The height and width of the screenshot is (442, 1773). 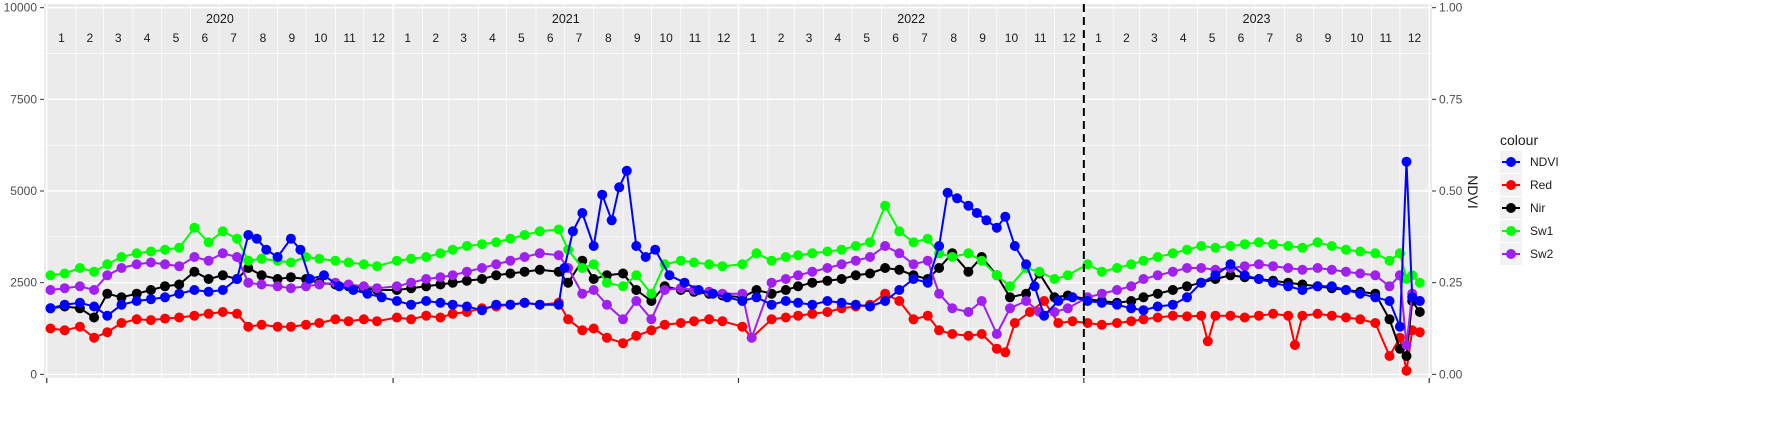 What do you see at coordinates (1269, 38) in the screenshot?
I see `month-label: 7` at bounding box center [1269, 38].